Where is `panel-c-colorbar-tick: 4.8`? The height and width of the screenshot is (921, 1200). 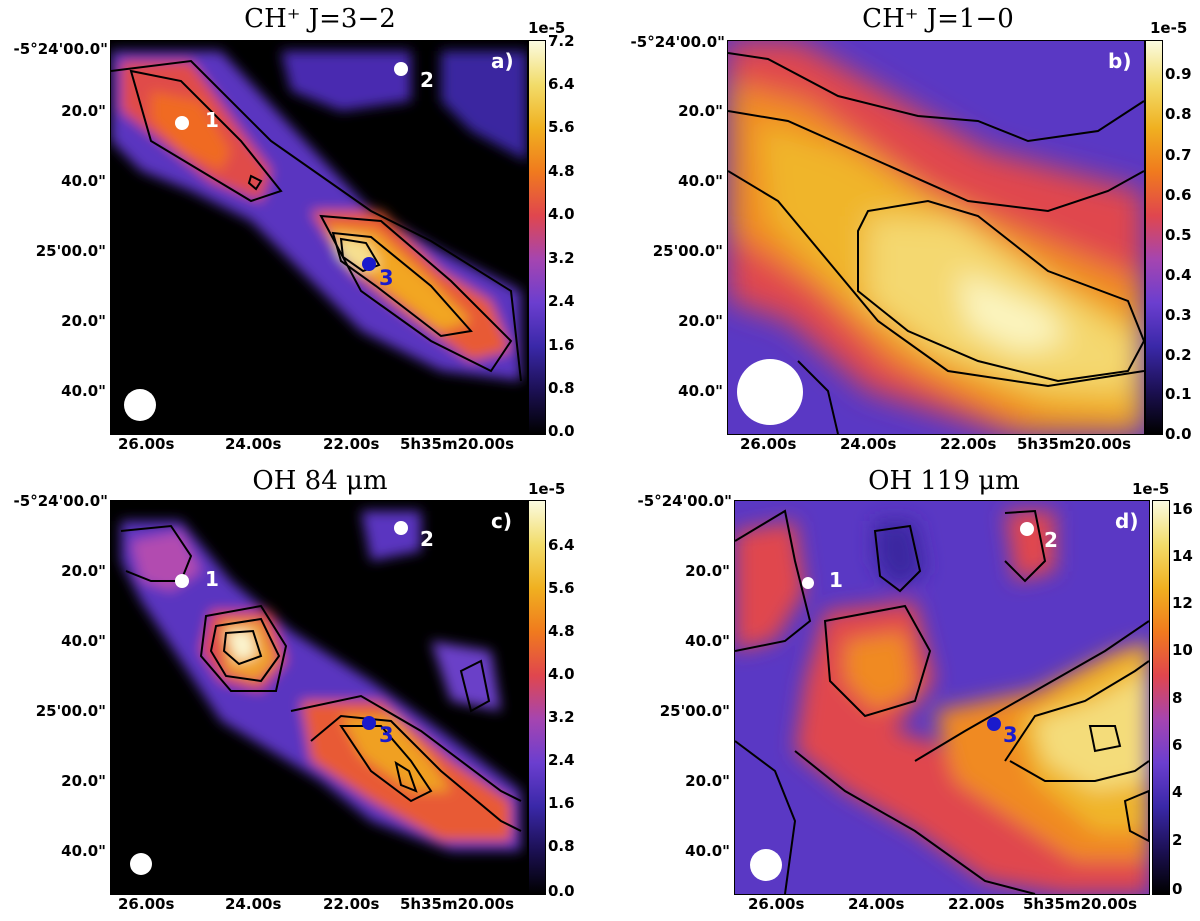 panel-c-colorbar-tick: 4.8 is located at coordinates (561, 631).